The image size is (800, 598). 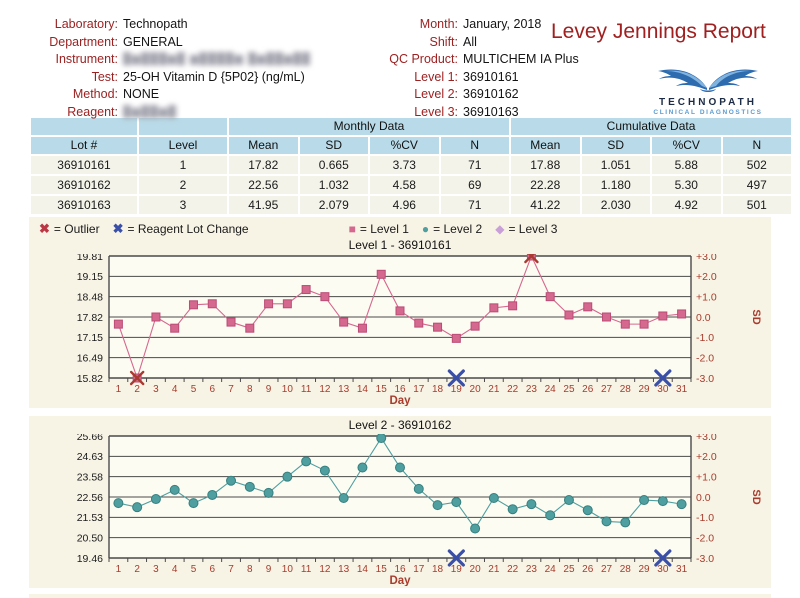 What do you see at coordinates (183, 205) in the screenshot?
I see `table-cell: 3` at bounding box center [183, 205].